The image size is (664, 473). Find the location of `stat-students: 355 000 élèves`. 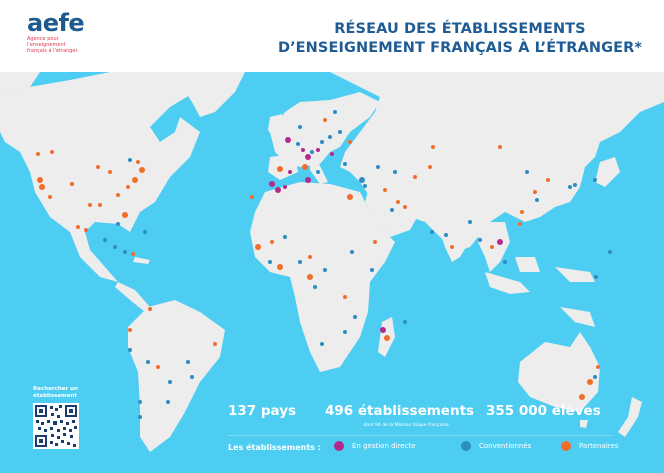

stat-students: 355 000 élèves is located at coordinates (543, 411).